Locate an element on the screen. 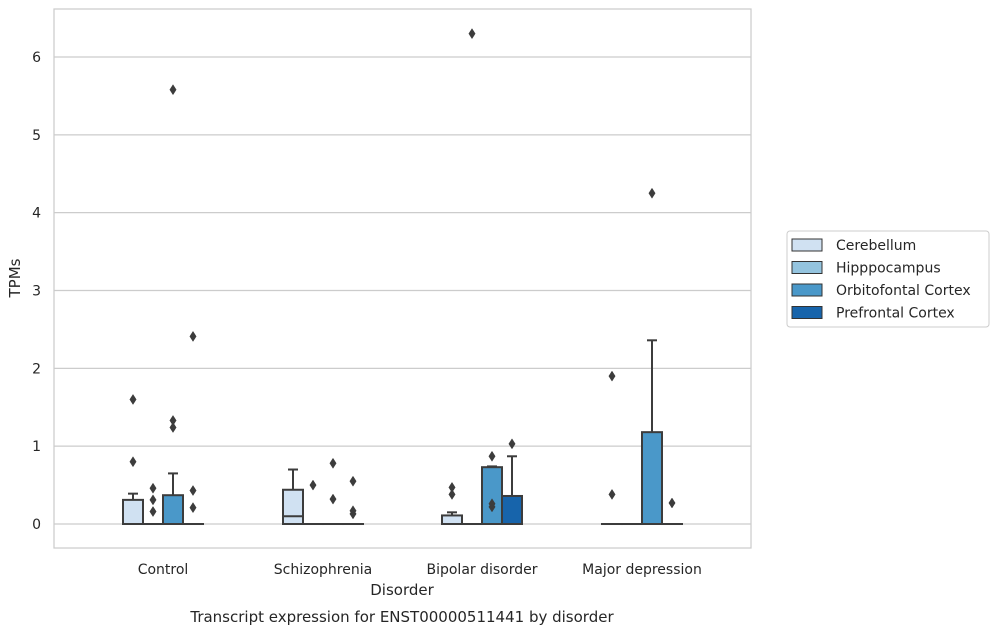  y-axis-title: TPMs is located at coordinates (15, 278).